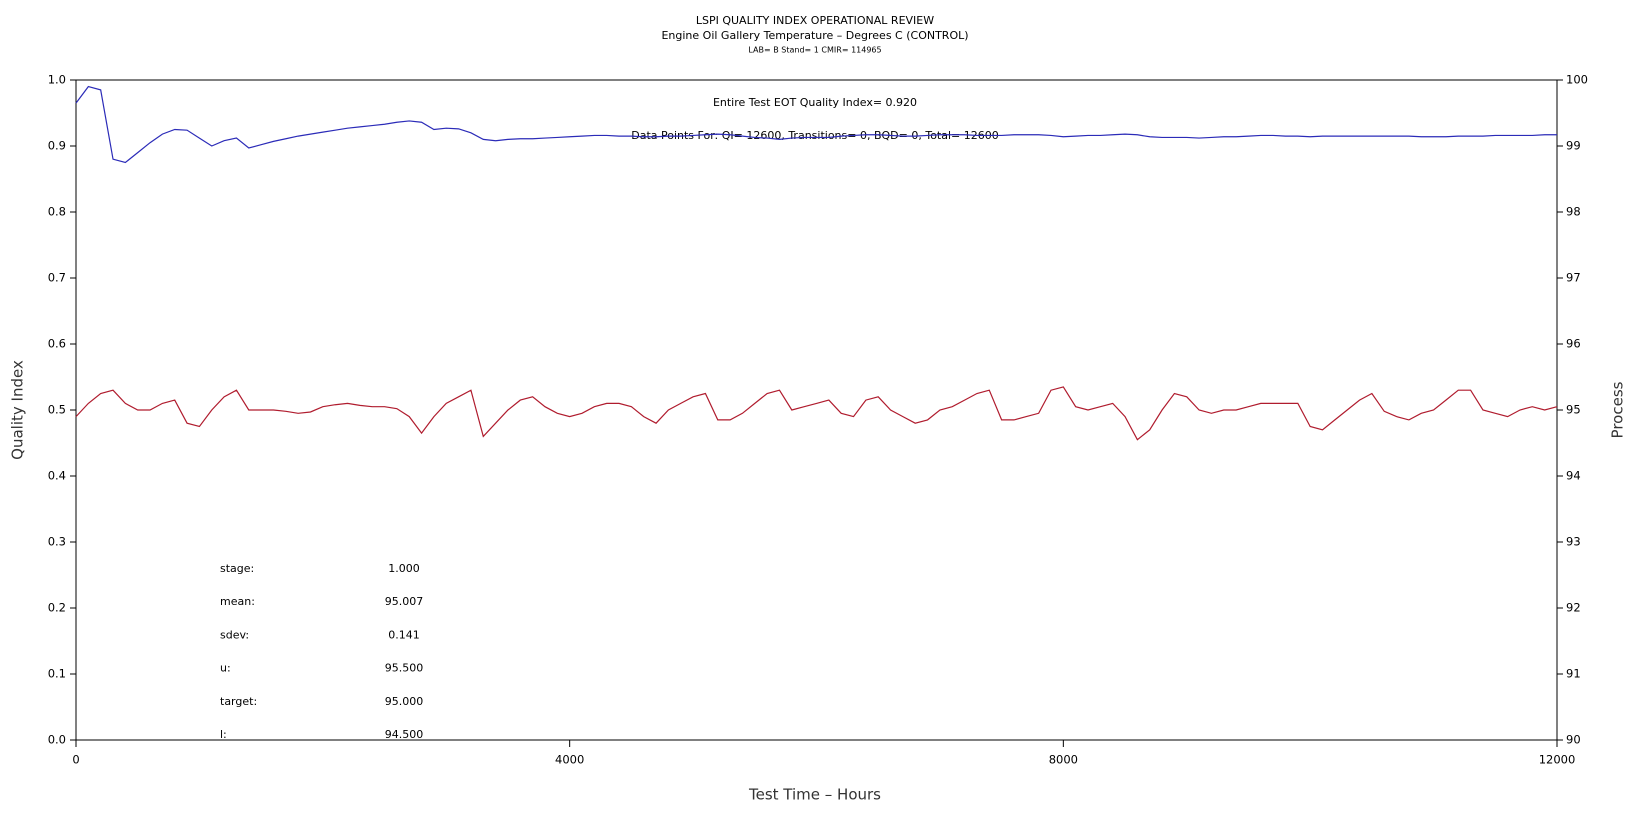 The width and height of the screenshot is (1632, 819). I want to click on y2-tick-label: 98, so click(1573, 212).